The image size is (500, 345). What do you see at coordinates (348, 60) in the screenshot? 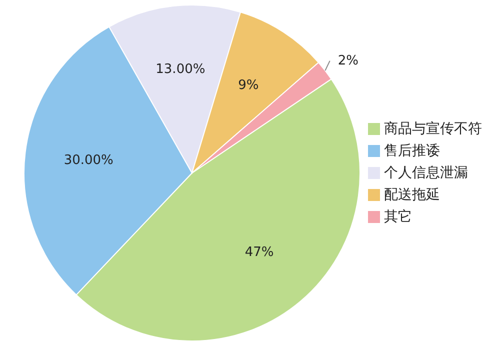
I see `data-label: 2%` at bounding box center [348, 60].